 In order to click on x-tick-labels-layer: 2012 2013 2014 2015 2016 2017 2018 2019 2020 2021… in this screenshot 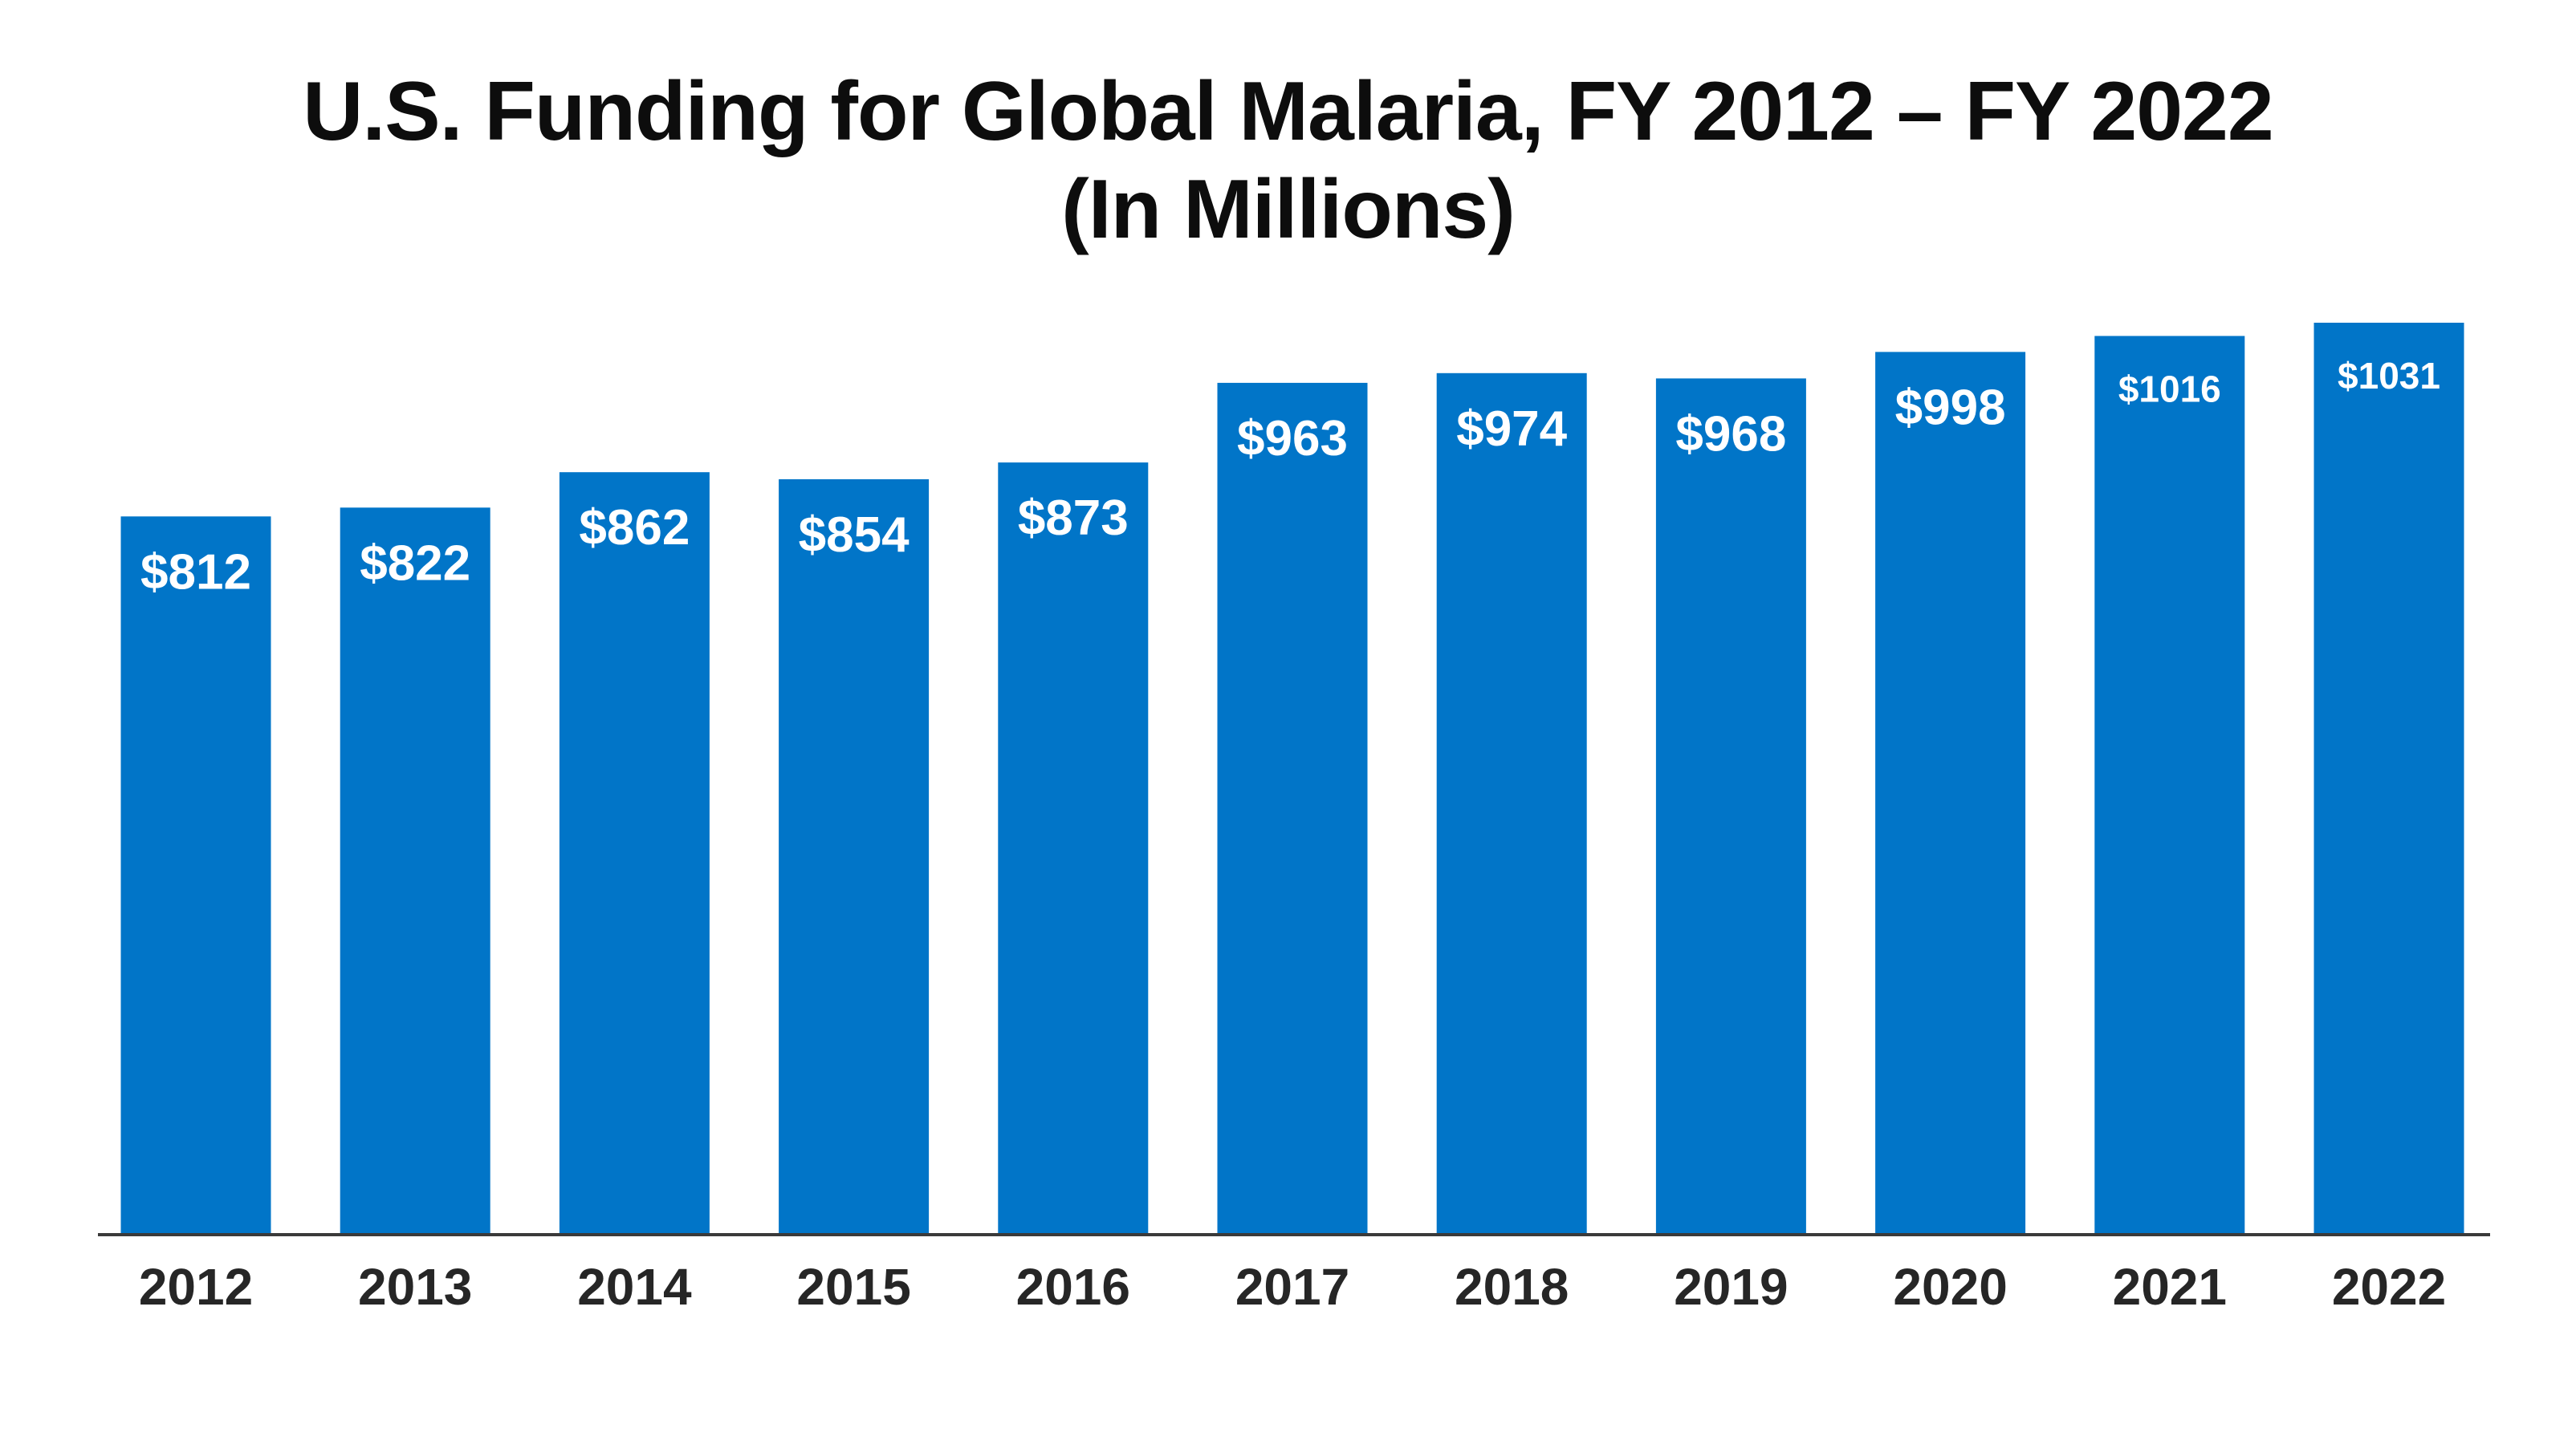, I will do `click(1292, 1287)`.